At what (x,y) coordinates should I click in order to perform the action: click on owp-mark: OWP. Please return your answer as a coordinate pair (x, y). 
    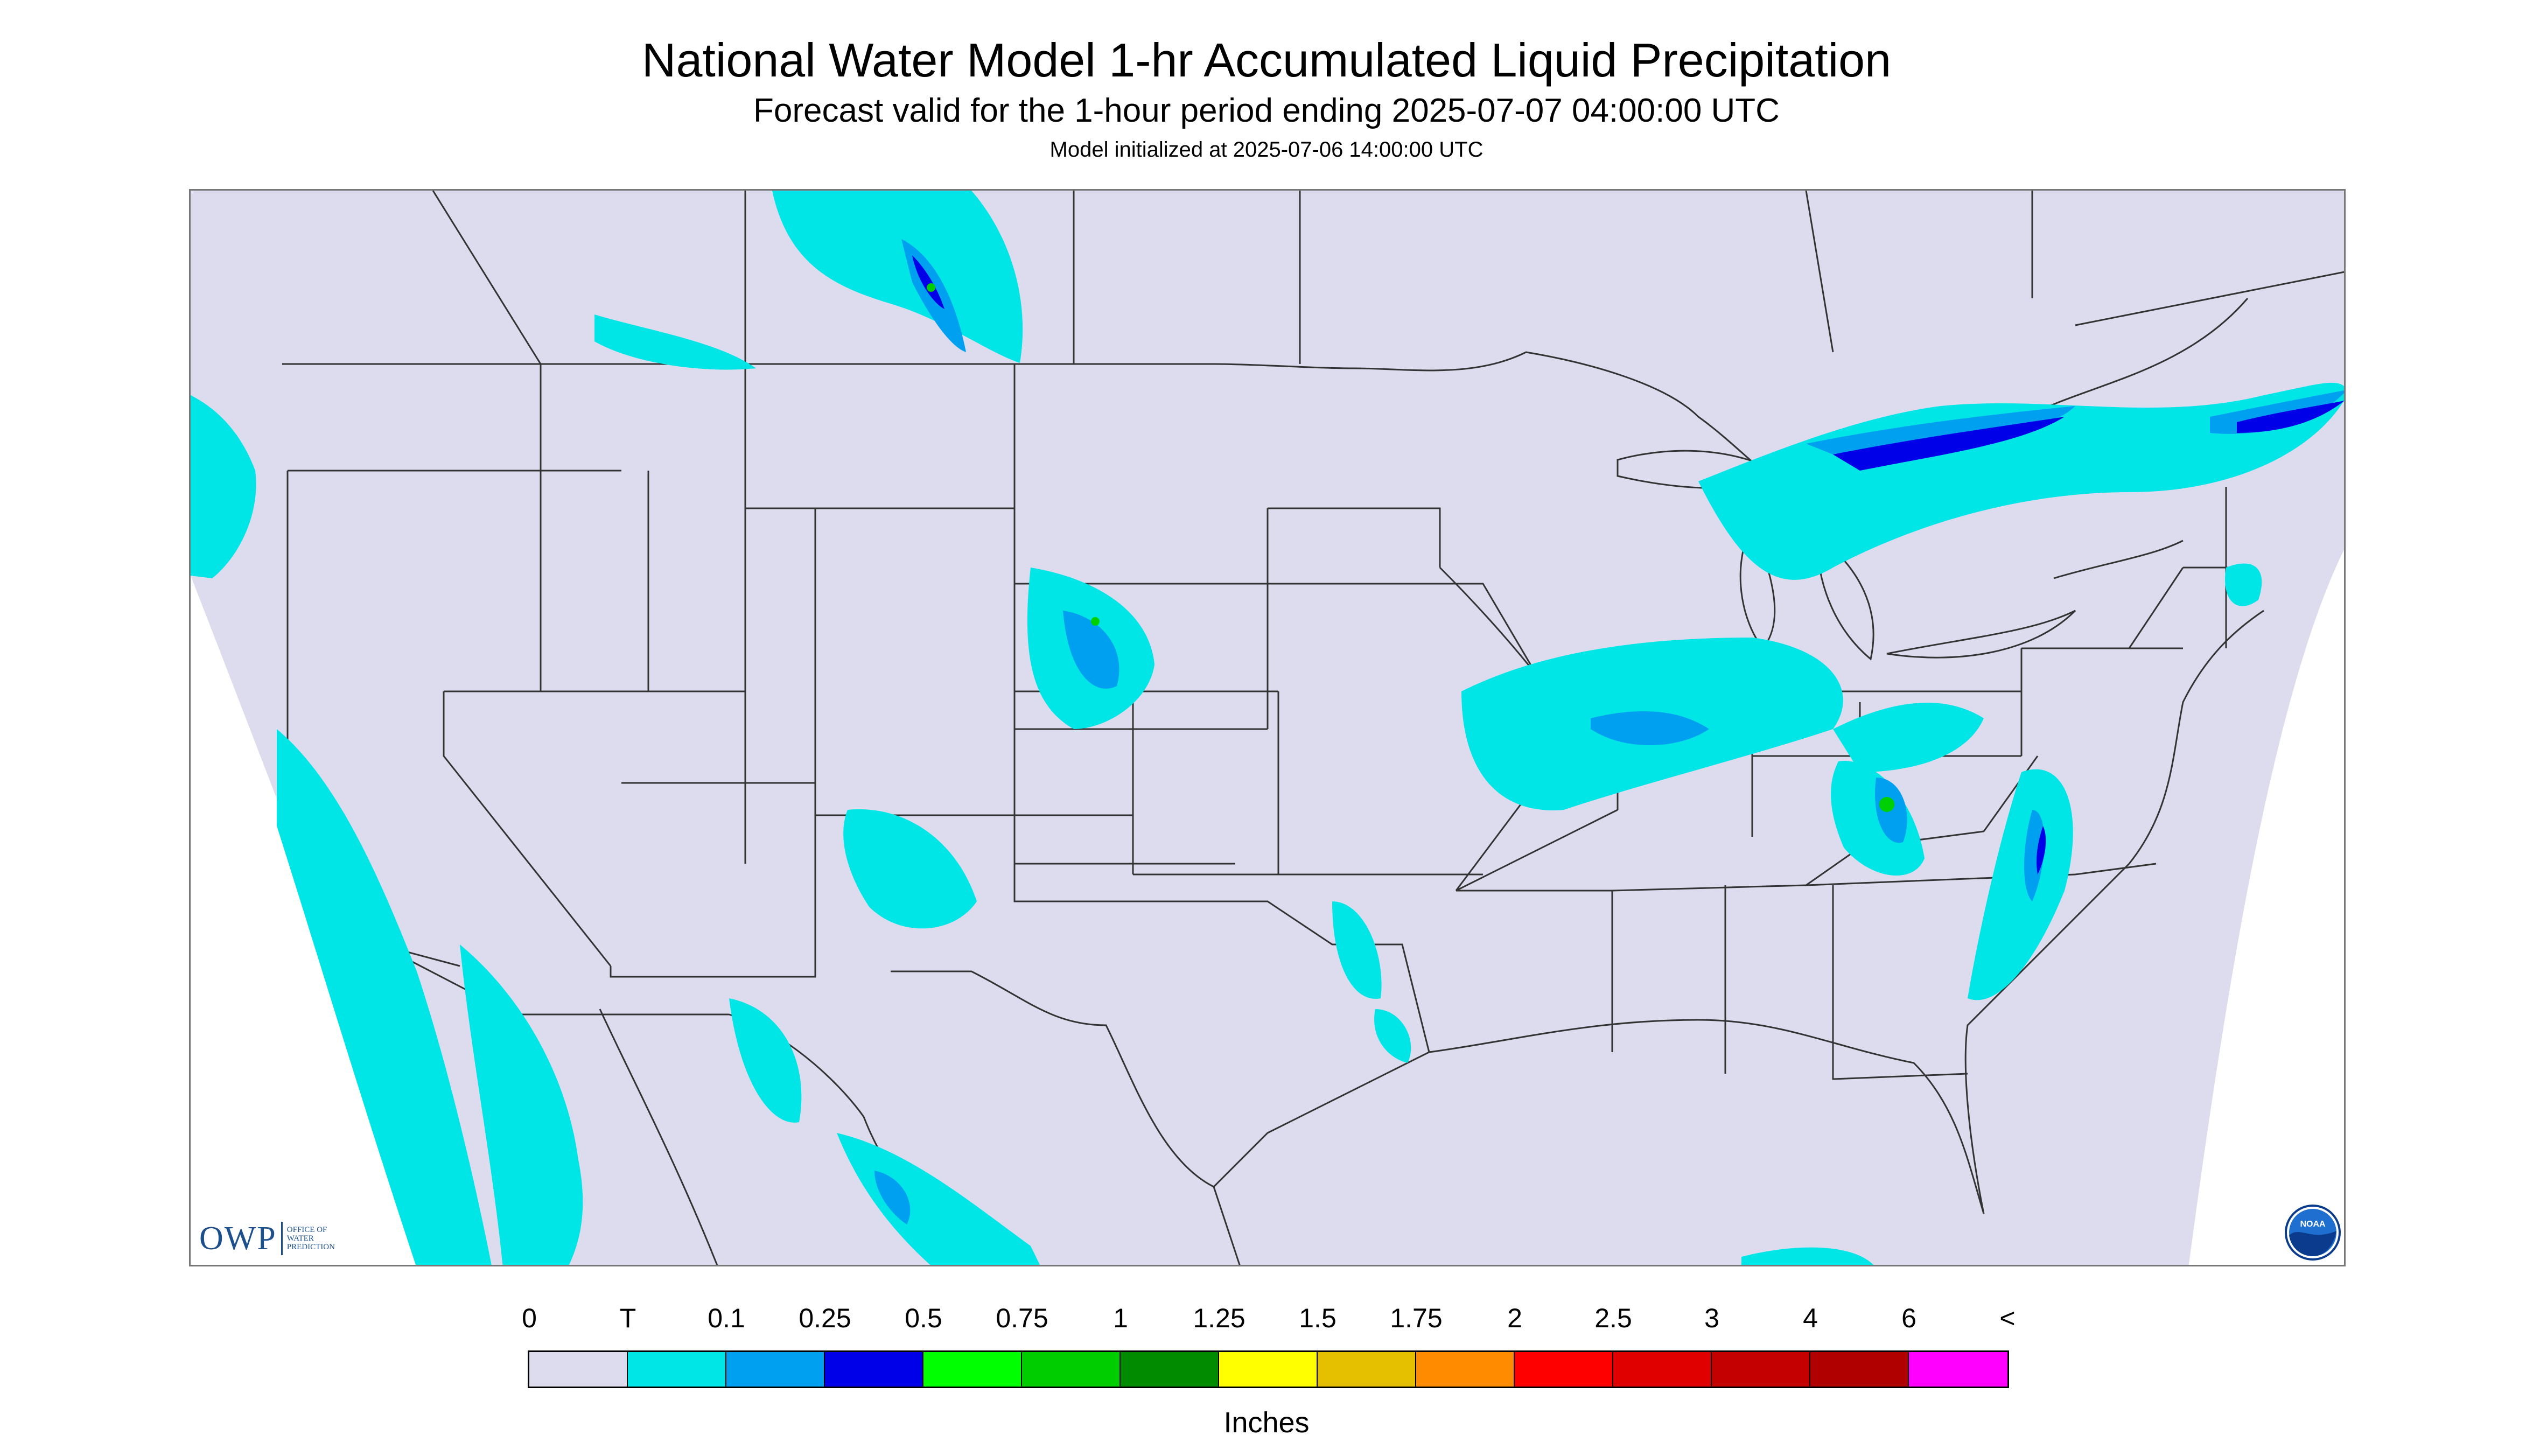
    Looking at the image, I should click on (238, 1238).